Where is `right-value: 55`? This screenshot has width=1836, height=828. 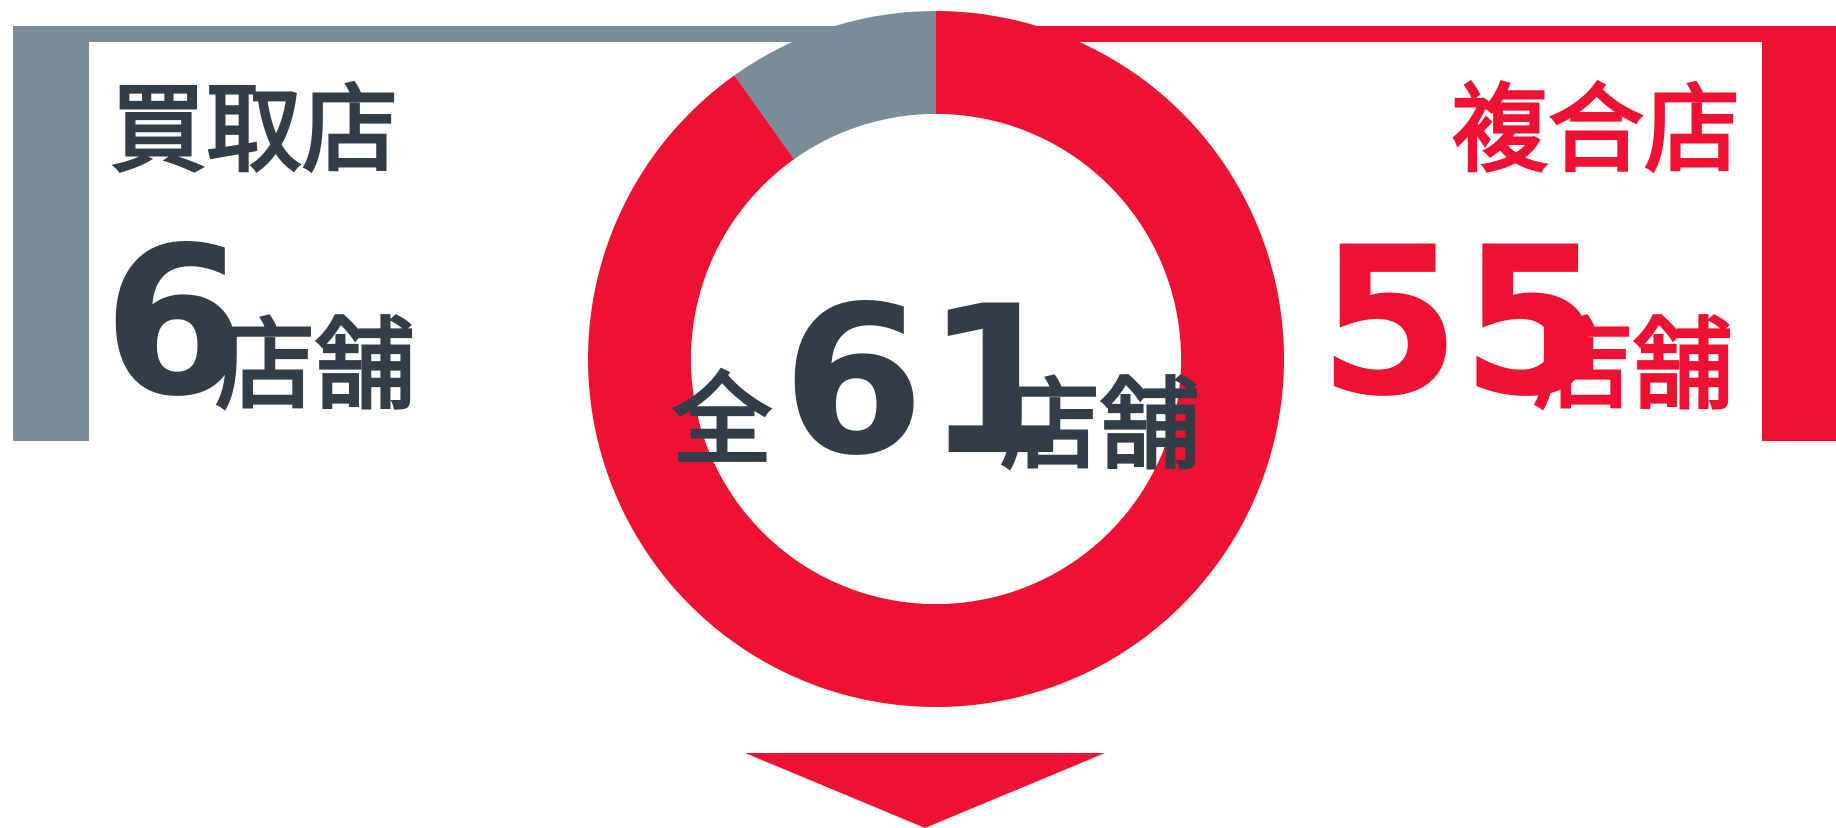
right-value: 55 is located at coordinates (1460, 323).